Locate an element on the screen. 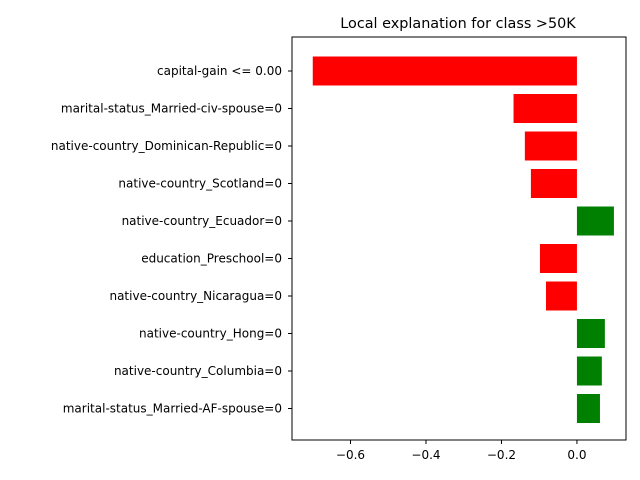 This screenshot has height=480, width=640. x-tick-label: −0.2 is located at coordinates (501, 455).